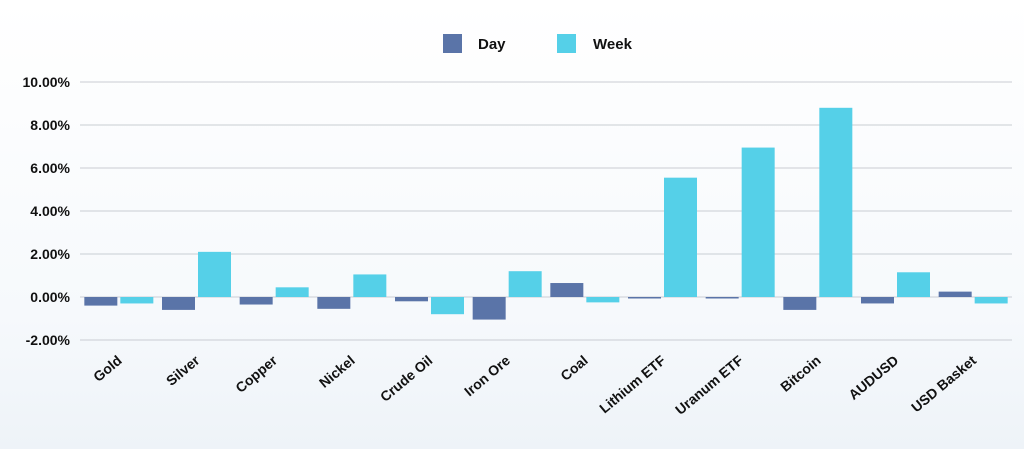 This screenshot has width=1024, height=449. I want to click on bar-week-uranum-etf, so click(758, 222).